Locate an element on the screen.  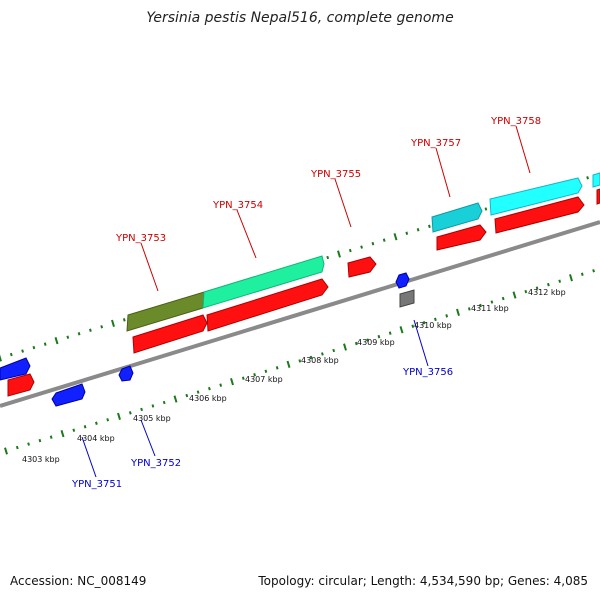
kbp-label: 4306 kbp is located at coordinates (208, 398).